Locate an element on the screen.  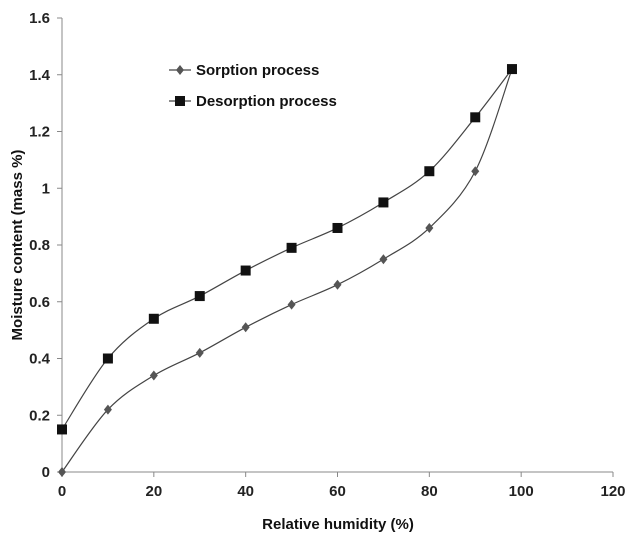
legend: Sorption process Desorption process is located at coordinates (253, 86).